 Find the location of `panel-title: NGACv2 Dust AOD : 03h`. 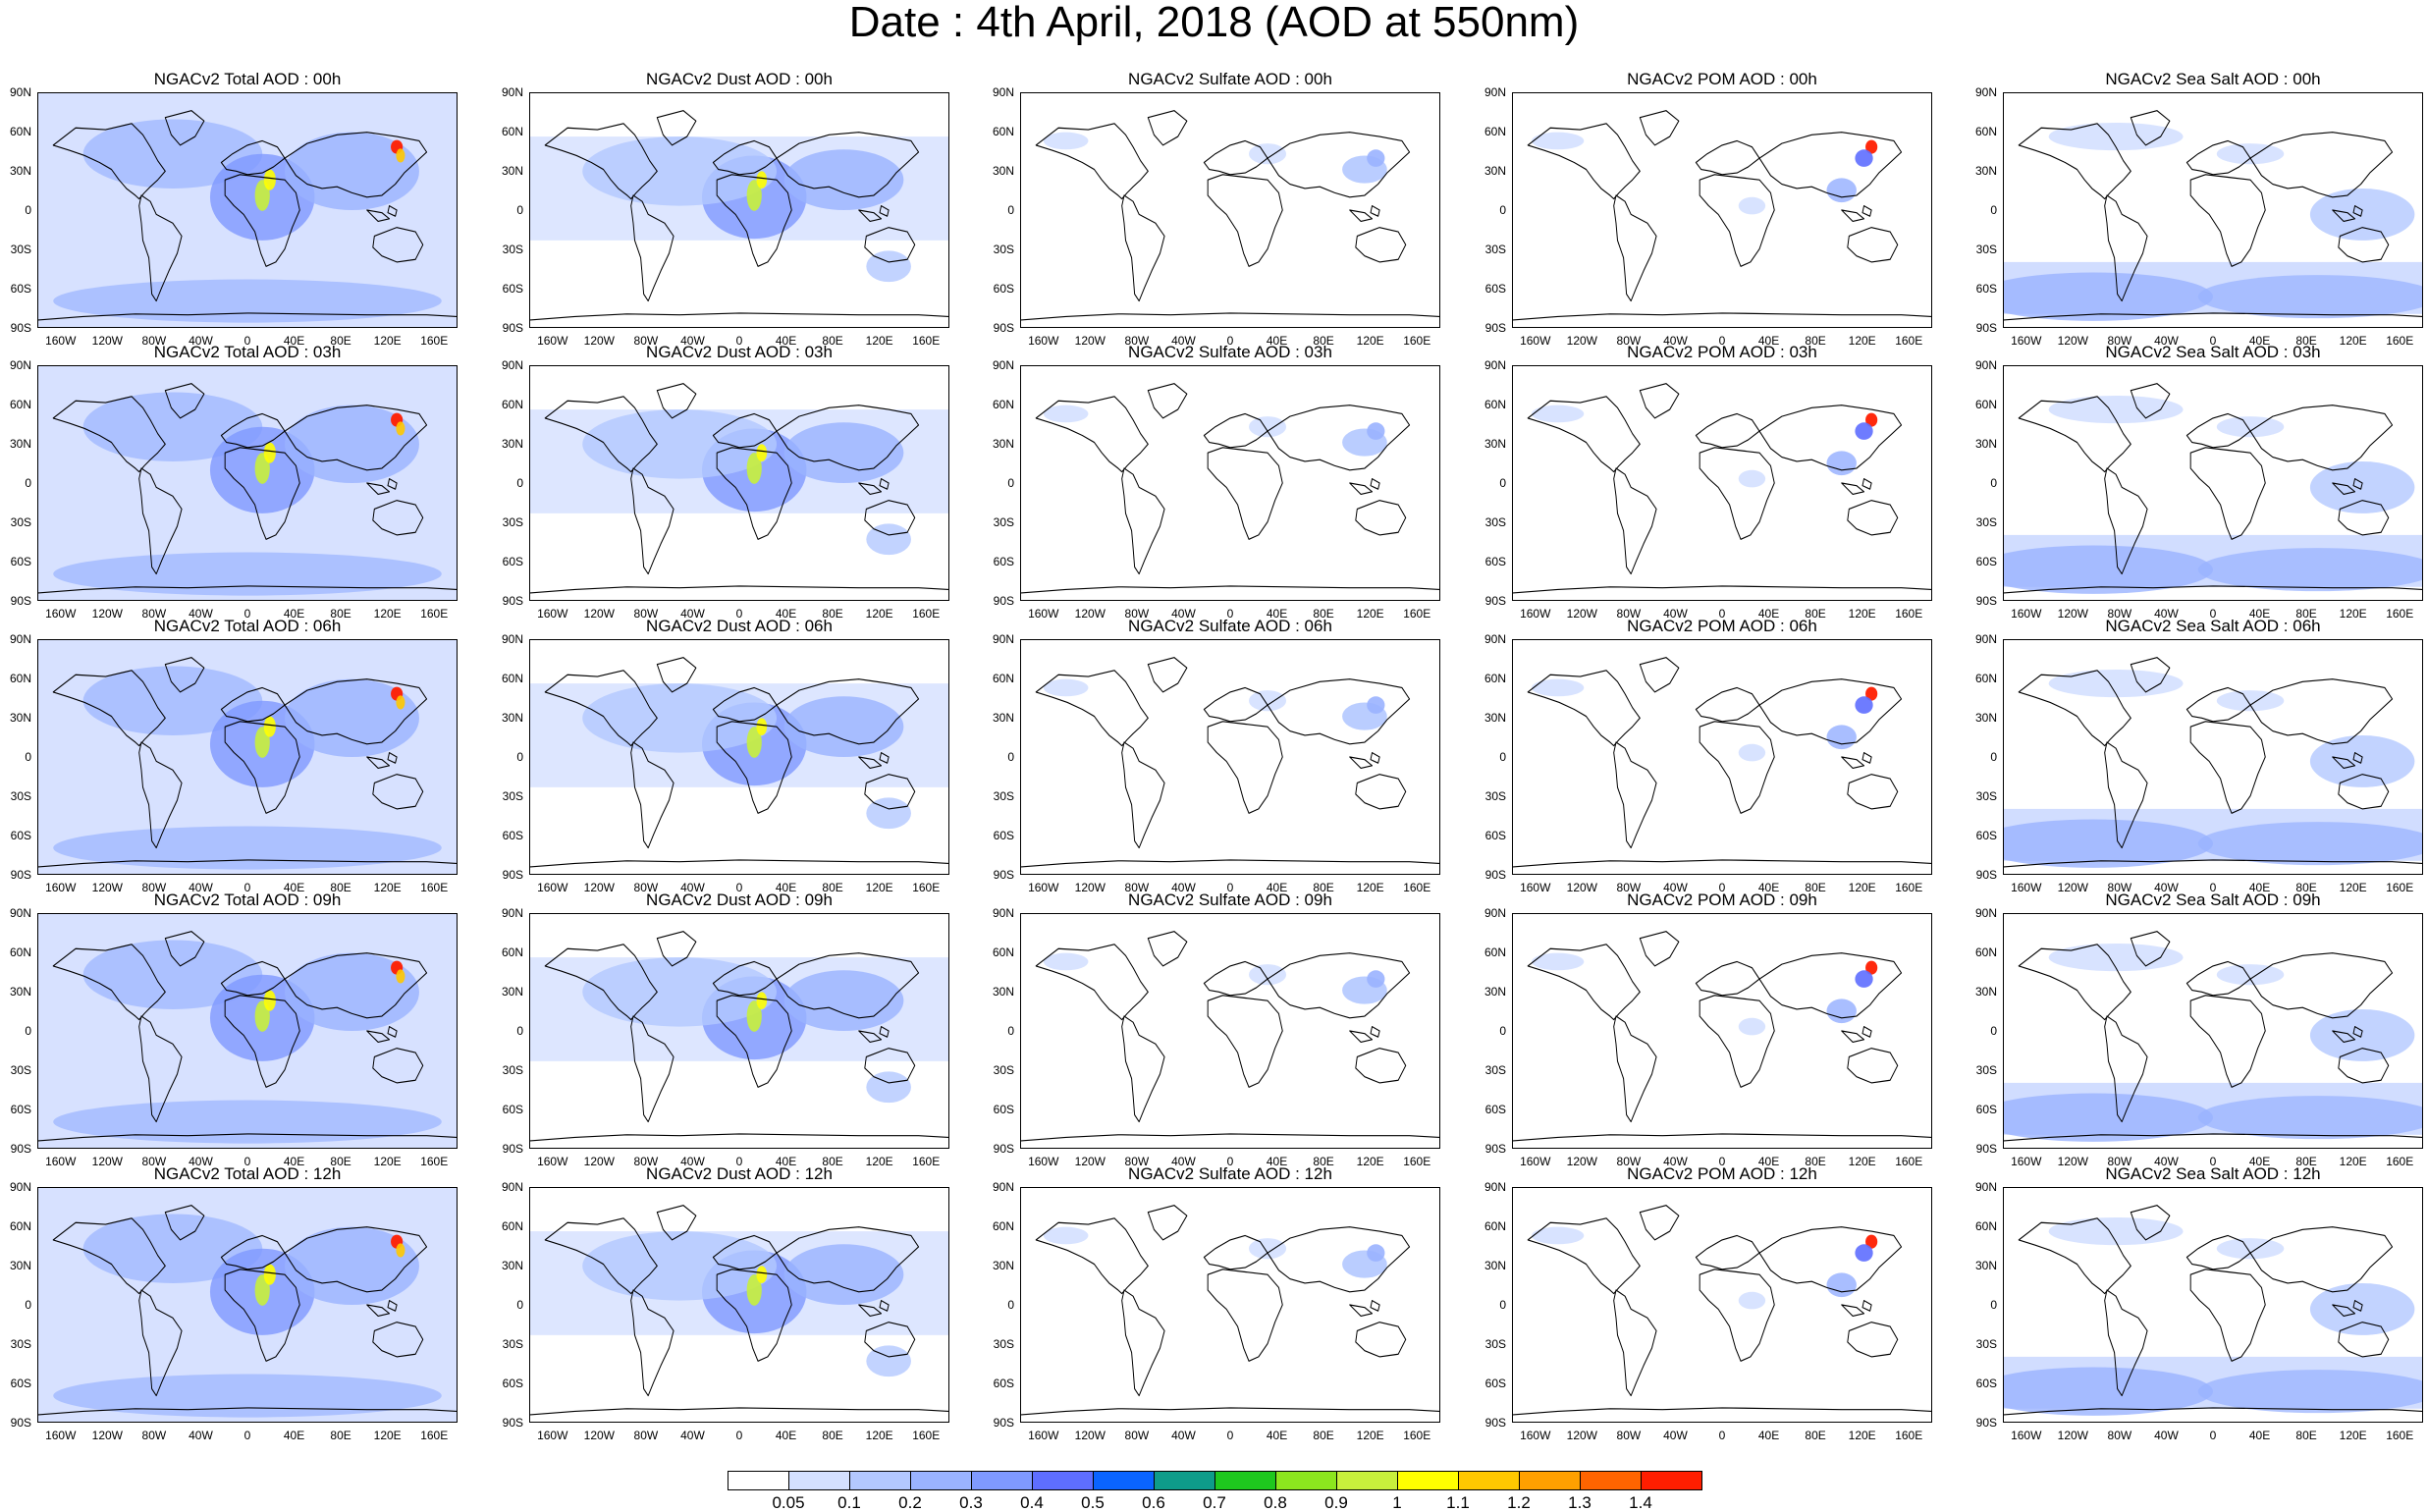

panel-title: NGACv2 Dust AOD : 03h is located at coordinates (739, 352).